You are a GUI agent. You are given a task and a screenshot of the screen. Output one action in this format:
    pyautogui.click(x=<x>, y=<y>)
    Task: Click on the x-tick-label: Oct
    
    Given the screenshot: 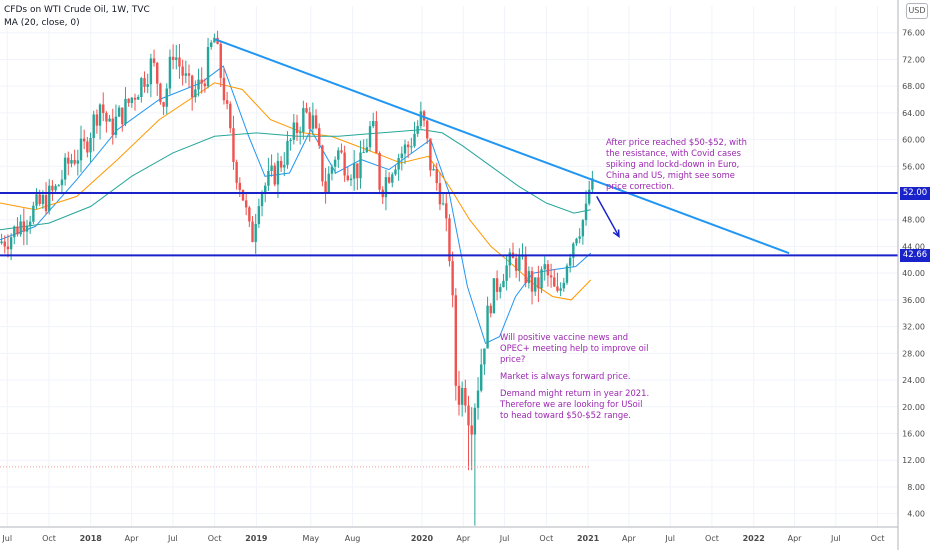 What is the action you would take?
    pyautogui.click(x=49, y=538)
    